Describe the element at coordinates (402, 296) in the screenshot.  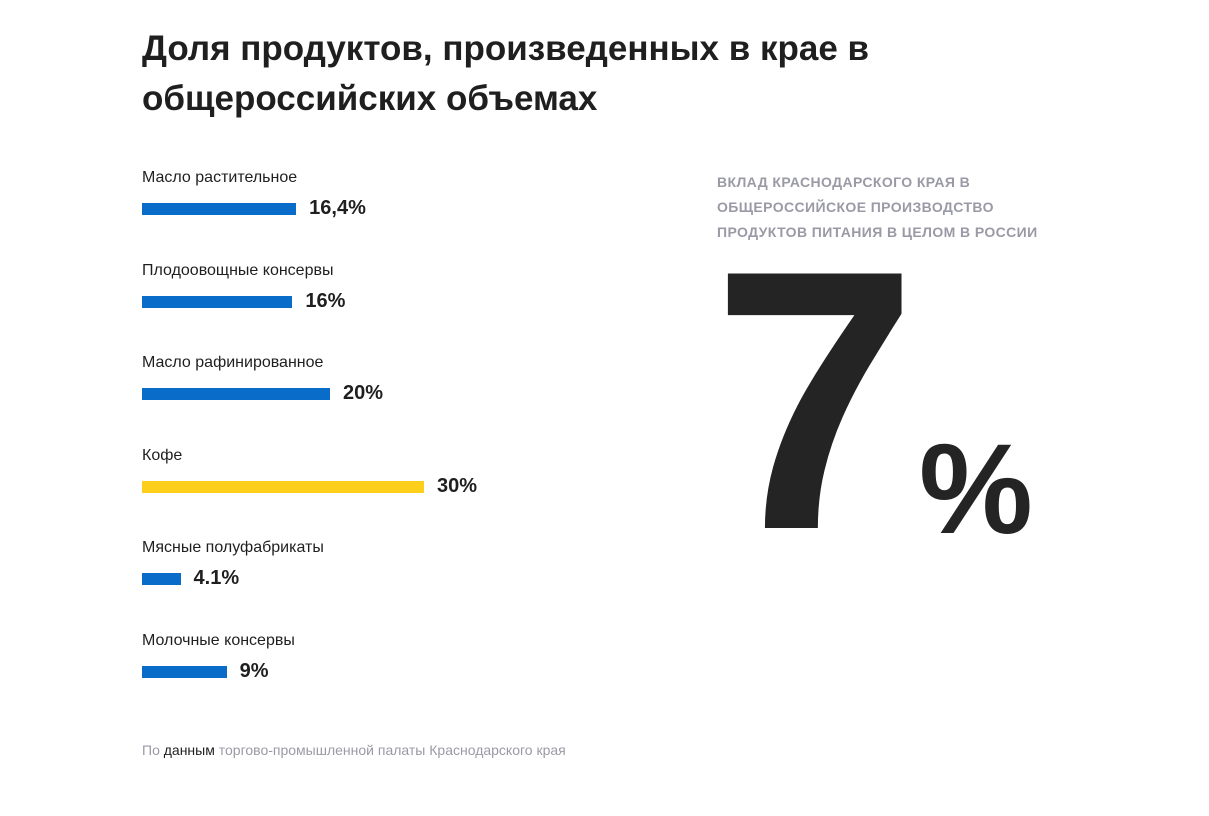
I see `chart-row: Плодоовощные консервы 16%` at that location.